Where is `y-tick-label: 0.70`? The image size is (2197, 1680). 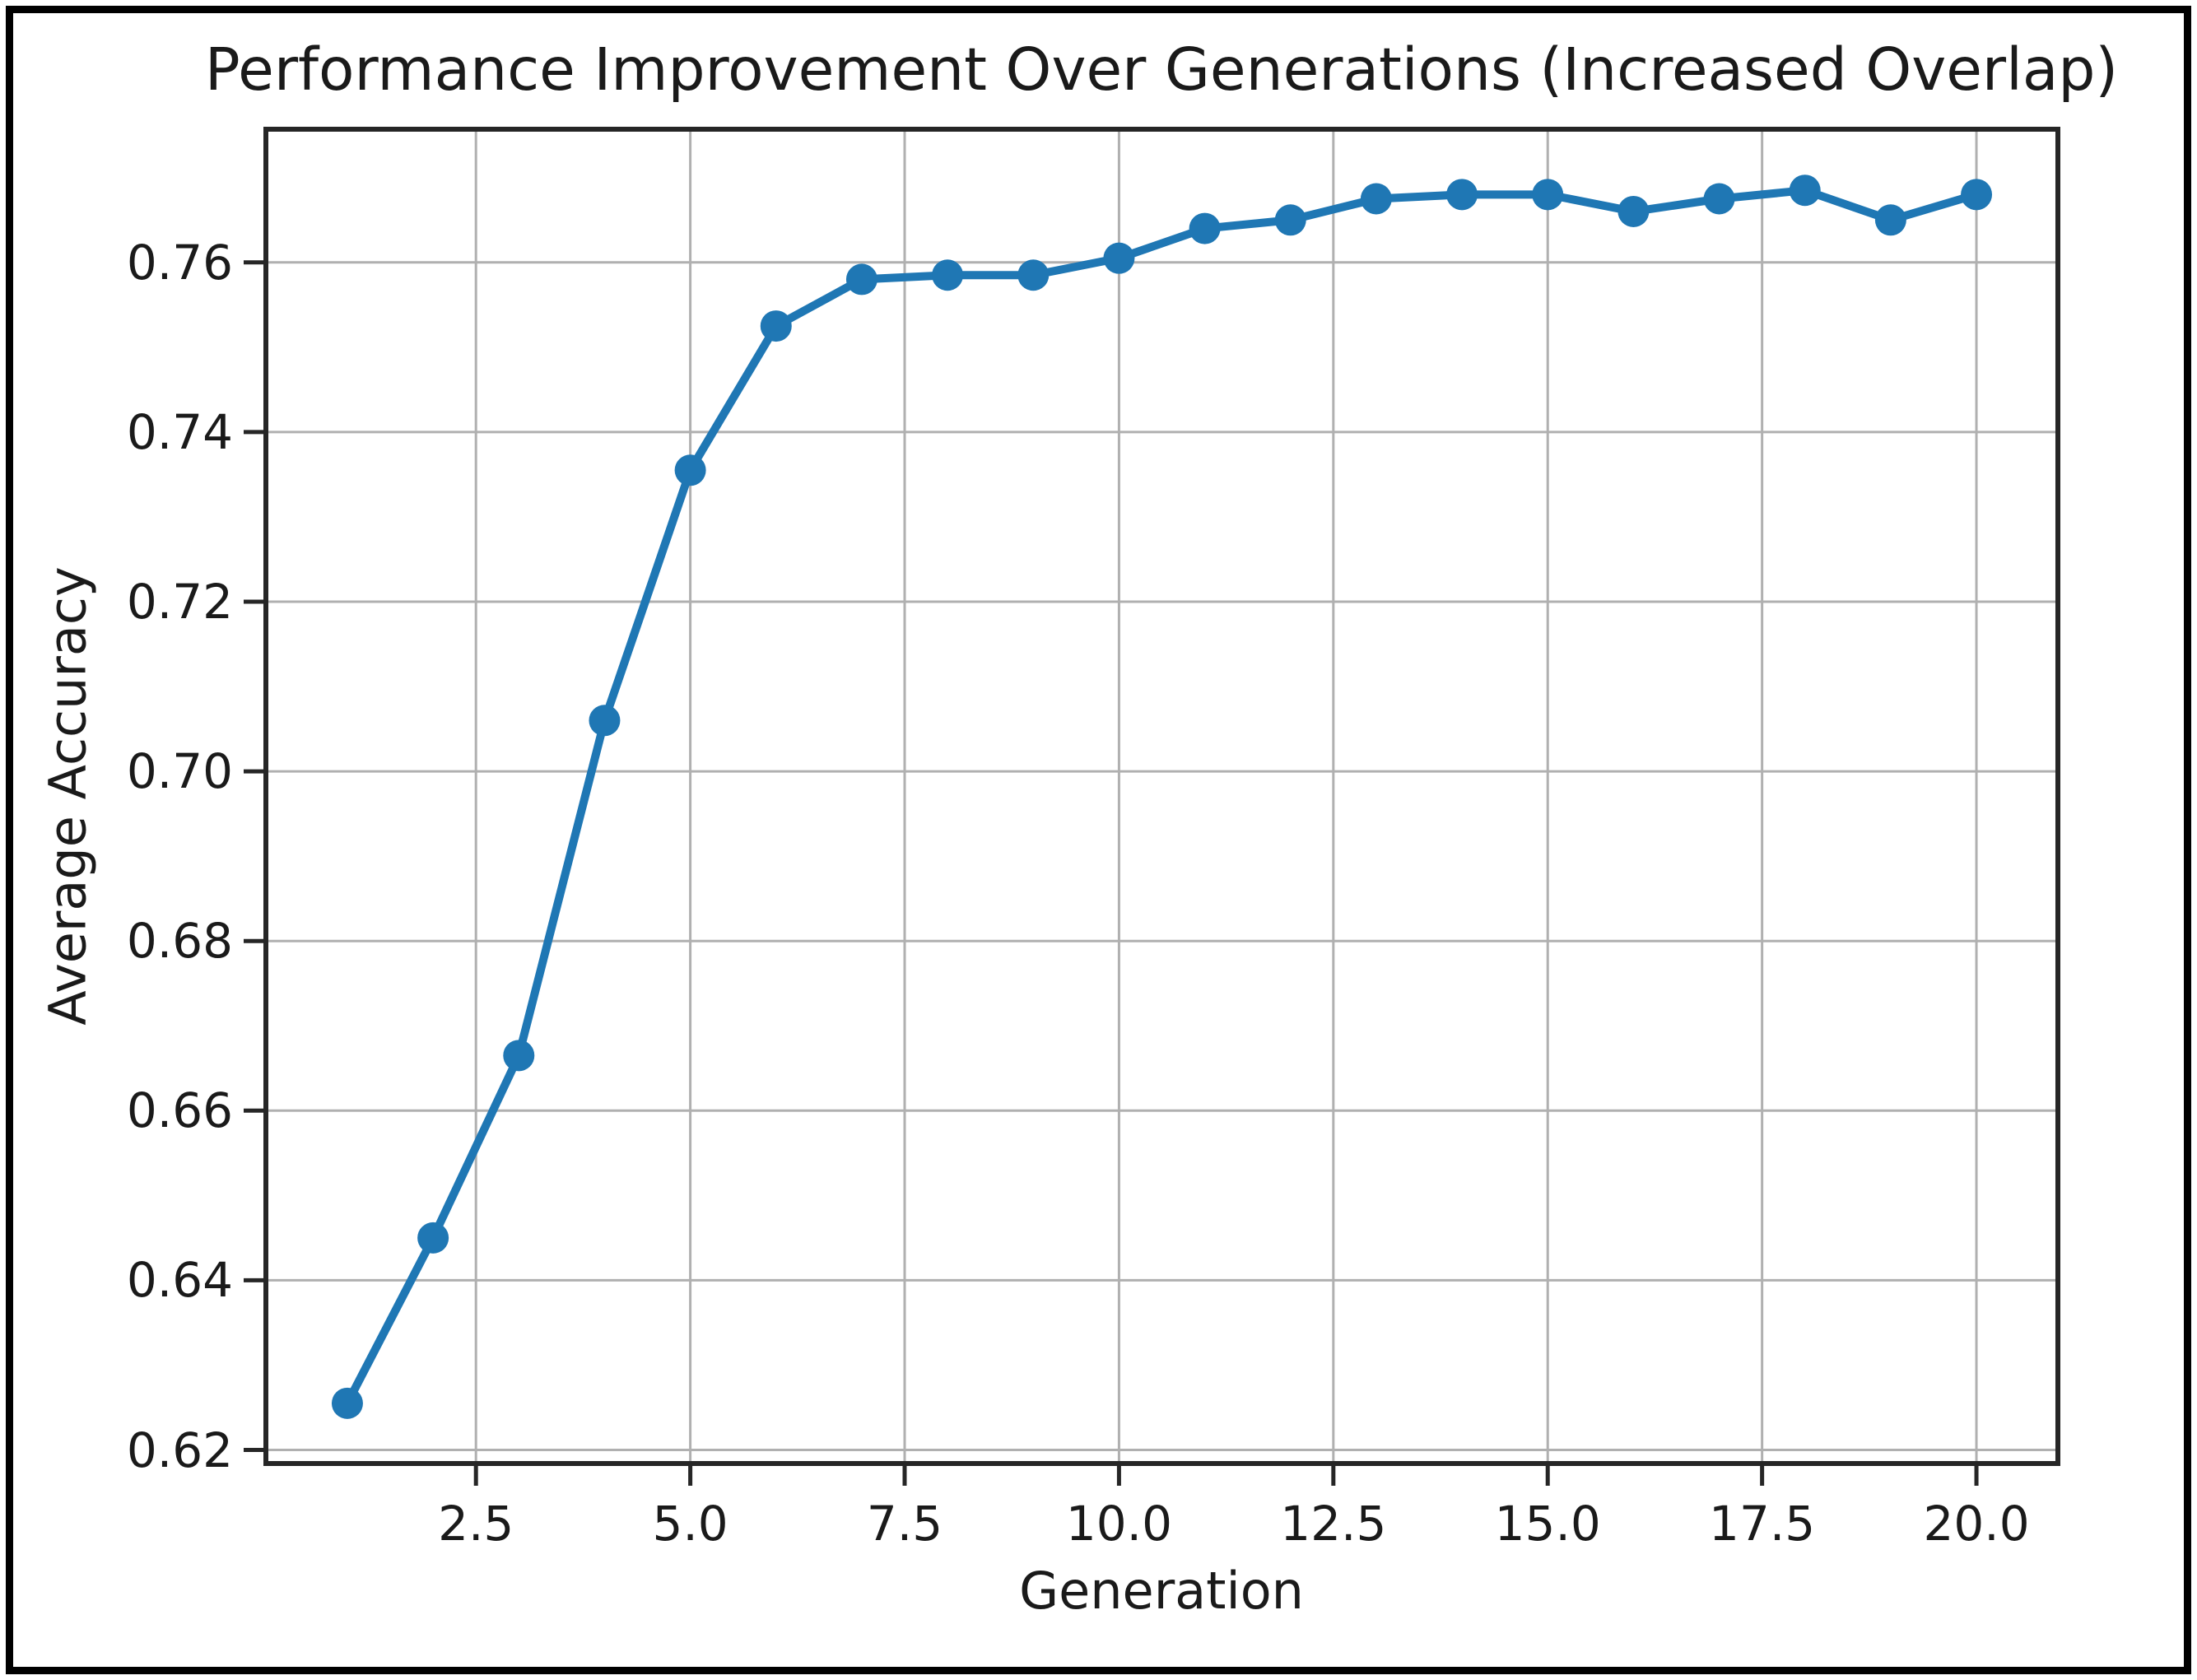 y-tick-label: 0.70 is located at coordinates (179, 771).